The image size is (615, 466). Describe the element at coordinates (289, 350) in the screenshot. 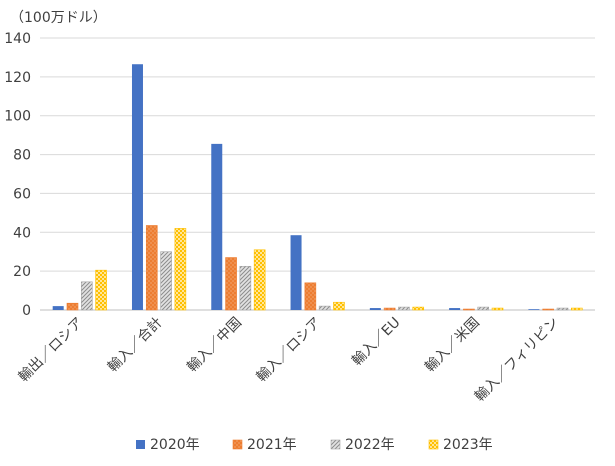

I see `x-tick-label: 輸入／ロシア` at that location.